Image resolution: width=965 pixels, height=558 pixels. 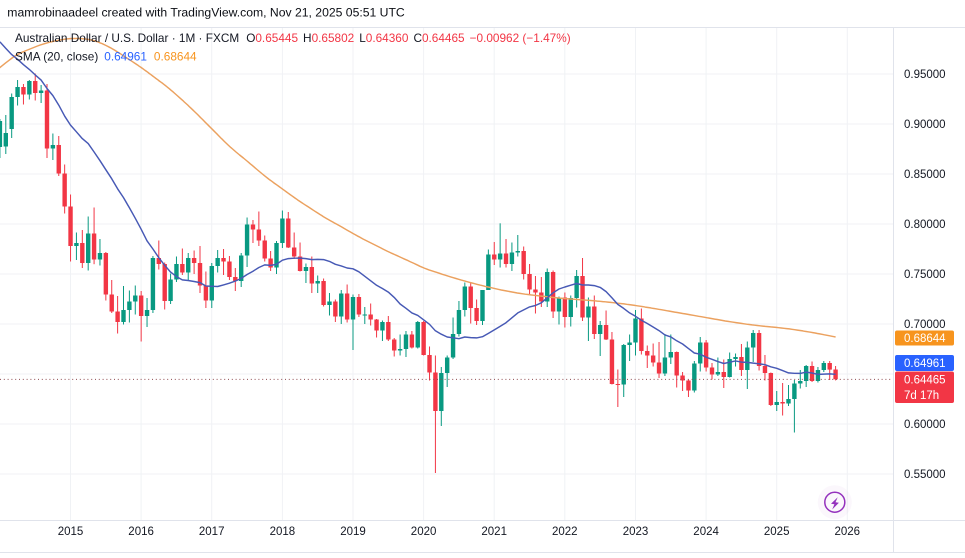 I want to click on svg-text: 2019, so click(x=353, y=532).